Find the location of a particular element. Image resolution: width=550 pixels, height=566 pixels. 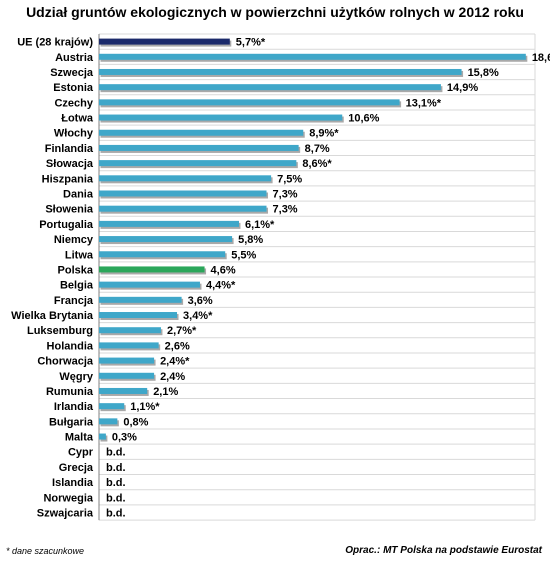

category-label: Szwajcaria is located at coordinates (65, 513).